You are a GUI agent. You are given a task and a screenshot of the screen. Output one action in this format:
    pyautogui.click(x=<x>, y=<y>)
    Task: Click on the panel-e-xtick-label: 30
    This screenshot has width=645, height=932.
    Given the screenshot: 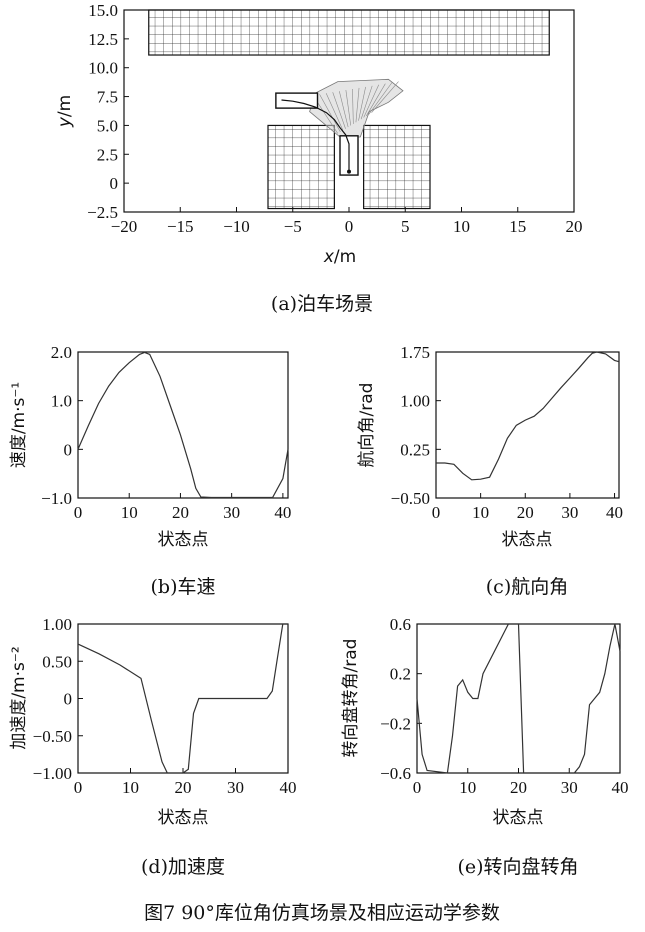 What is the action you would take?
    pyautogui.click(x=569, y=787)
    